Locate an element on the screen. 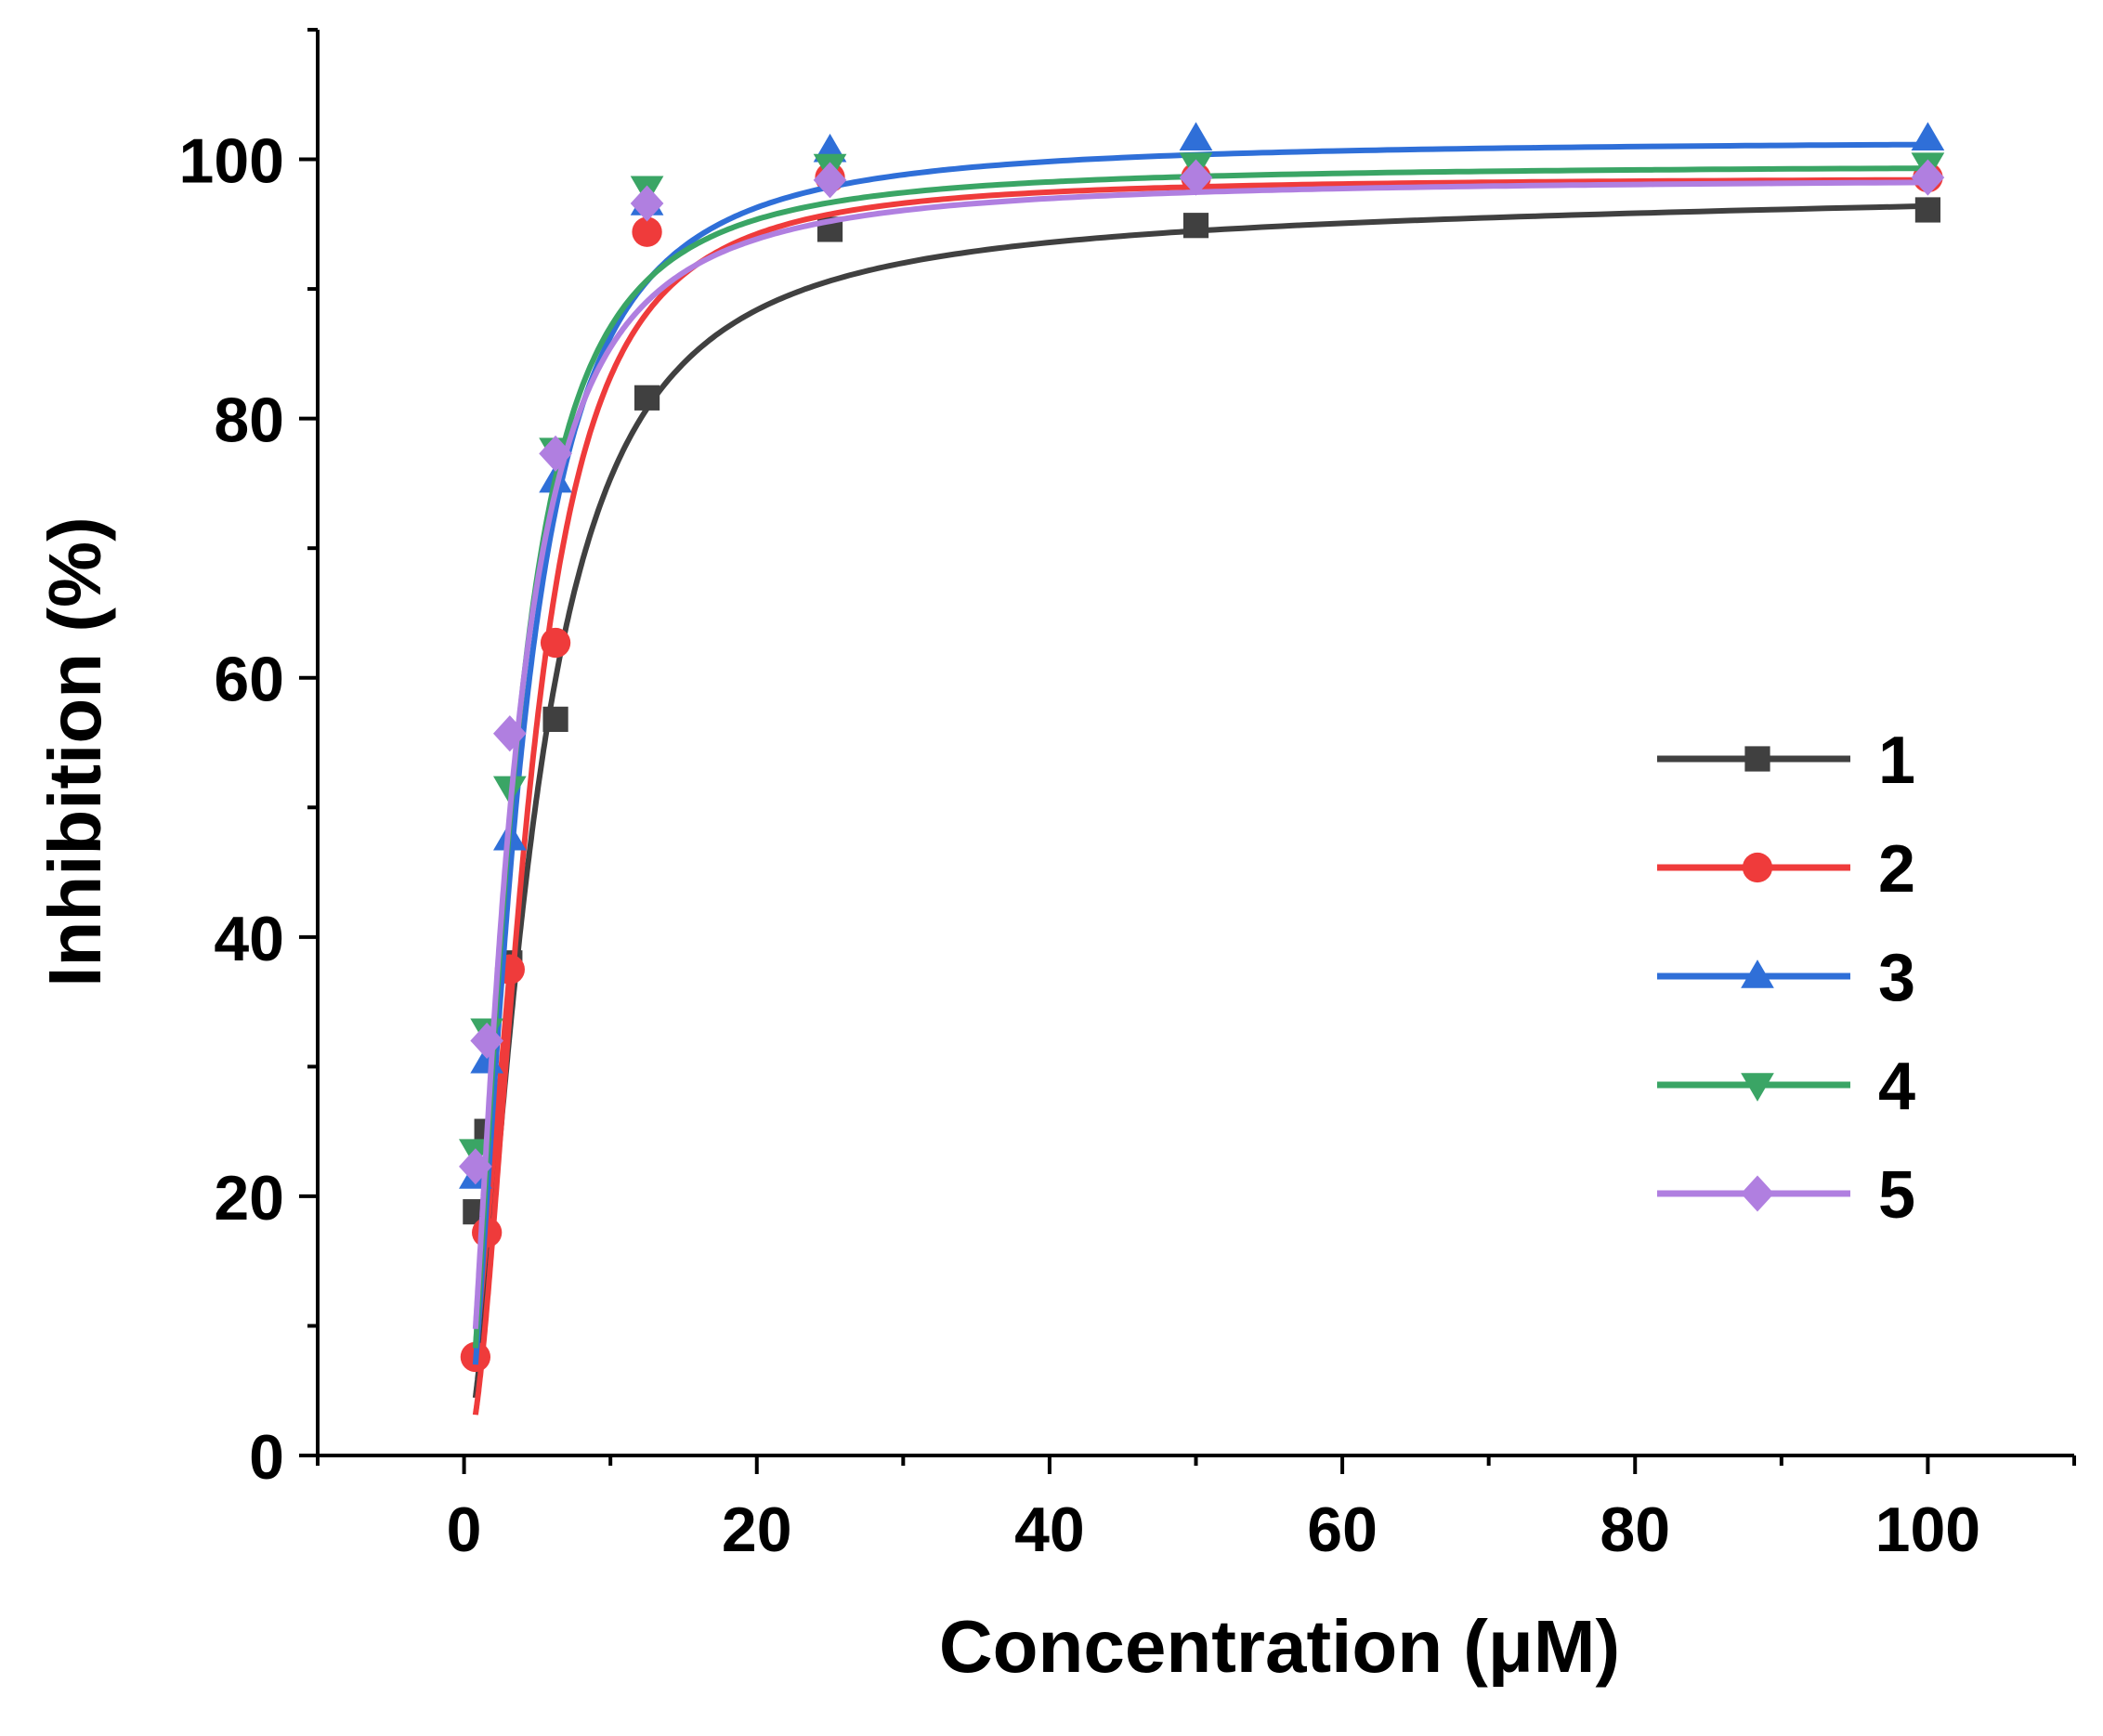 The width and height of the screenshot is (2103, 1736). legend-item-3: 3 is located at coordinates (1786, 978).